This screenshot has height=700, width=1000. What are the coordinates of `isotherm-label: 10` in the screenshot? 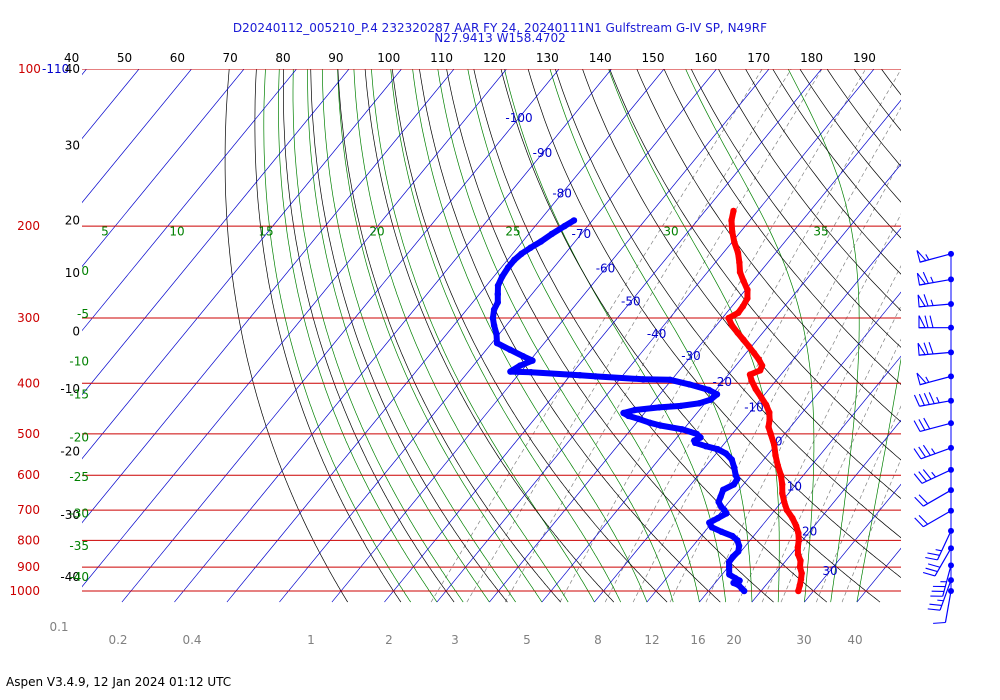 It's located at (794, 486).